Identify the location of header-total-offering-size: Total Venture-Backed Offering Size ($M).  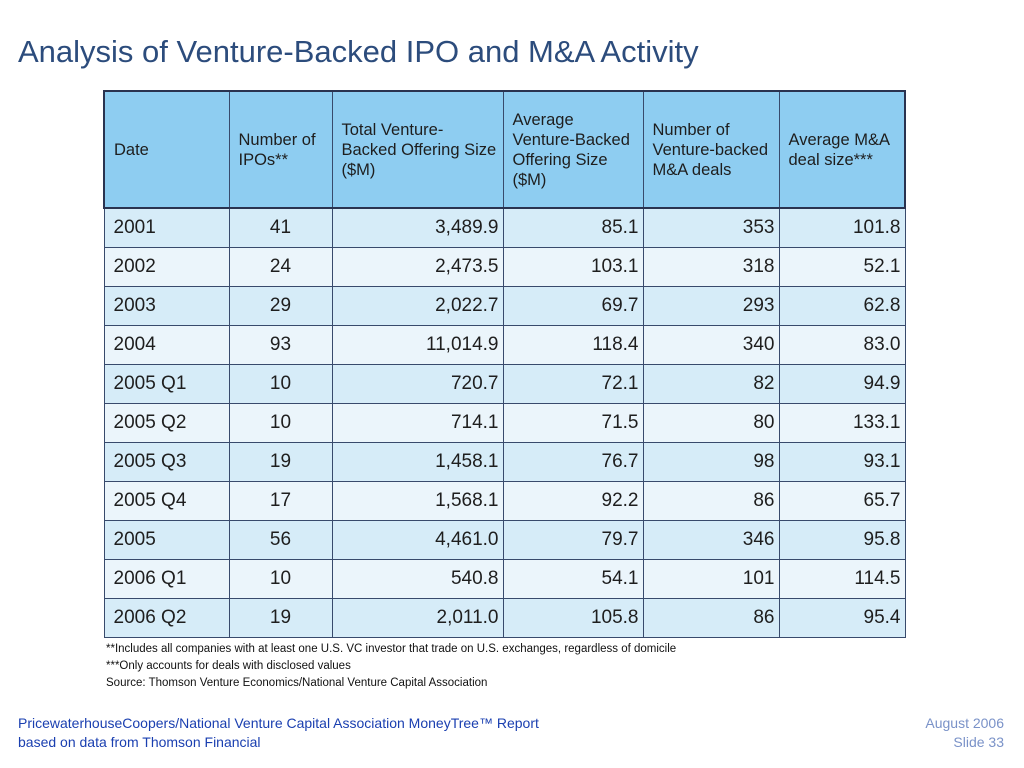
(417, 149).